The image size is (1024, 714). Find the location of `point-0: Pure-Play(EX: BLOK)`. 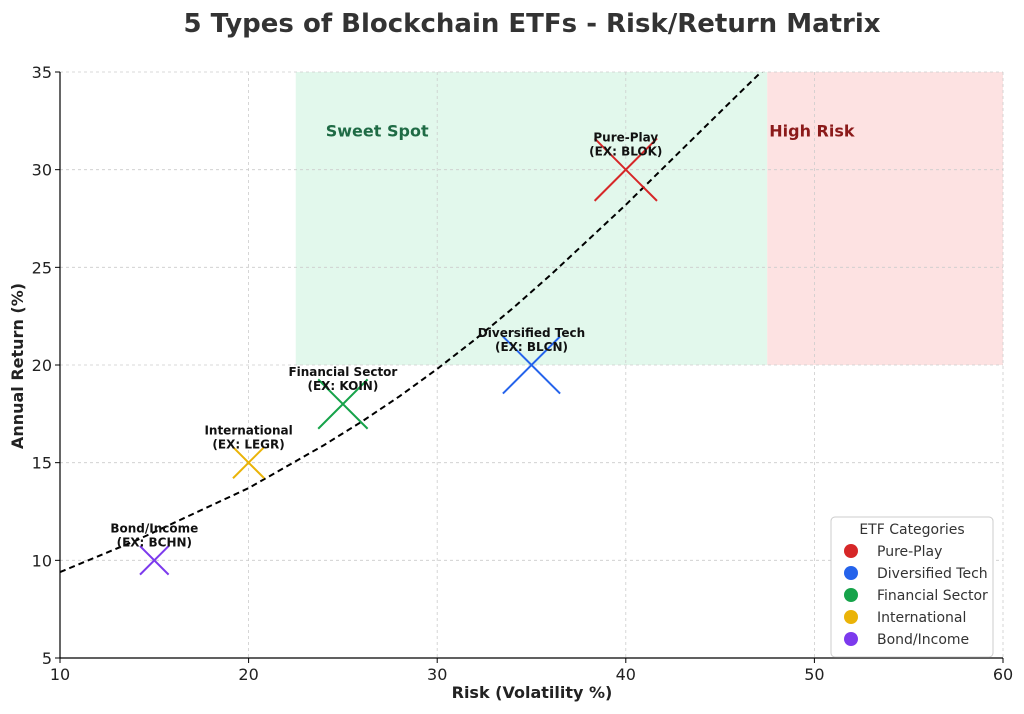

point-0: Pure-Play(EX: BLOK) is located at coordinates (625, 166).